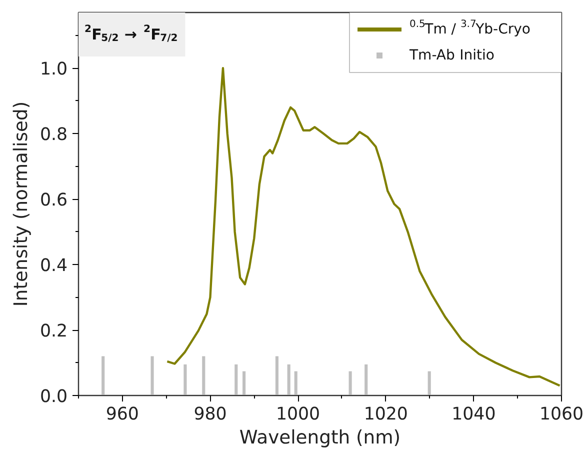 This screenshot has height=466, width=584. Describe the element at coordinates (474, 414) in the screenshot. I see `x-tick-label: 1040` at that location.